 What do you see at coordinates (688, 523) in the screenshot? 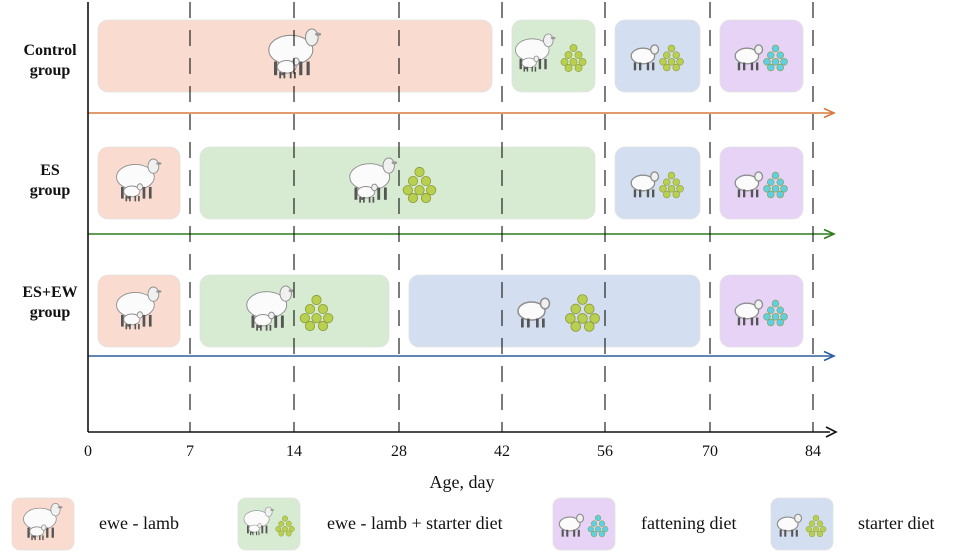
I see `legend-label: fattening diet` at bounding box center [688, 523].